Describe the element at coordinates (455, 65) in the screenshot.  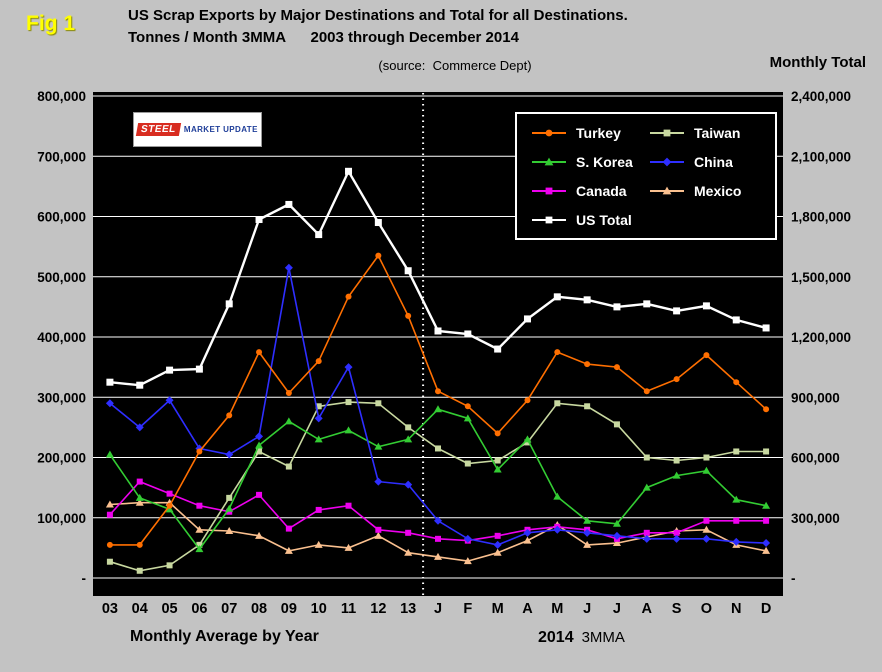
I see `chart-source-note: (source: Commerce Dept)` at that location.